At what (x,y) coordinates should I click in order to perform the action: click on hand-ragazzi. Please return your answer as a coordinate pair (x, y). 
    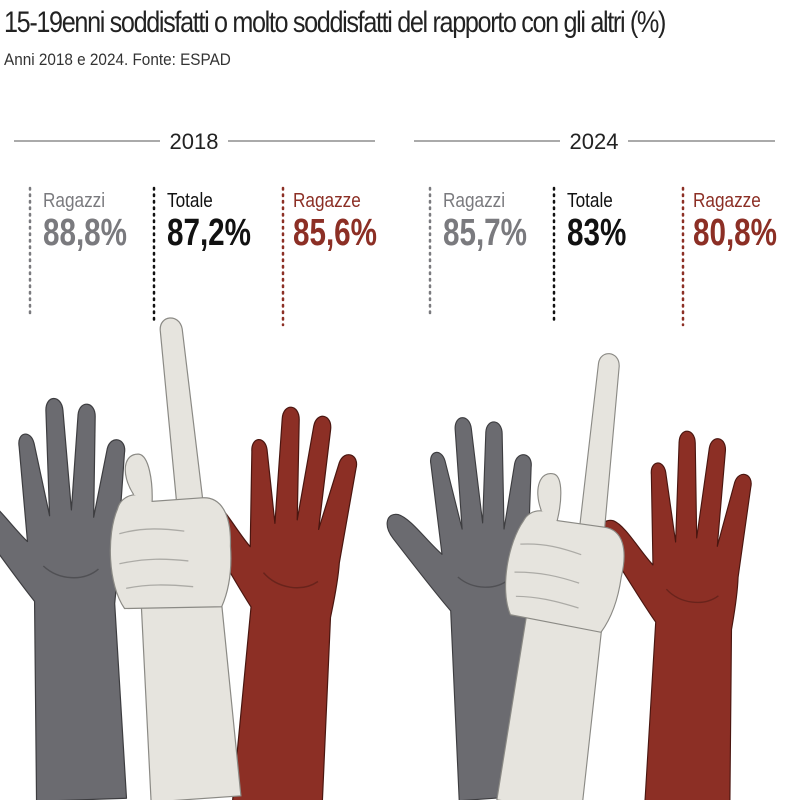
    Looking at the image, I should click on (64, 598).